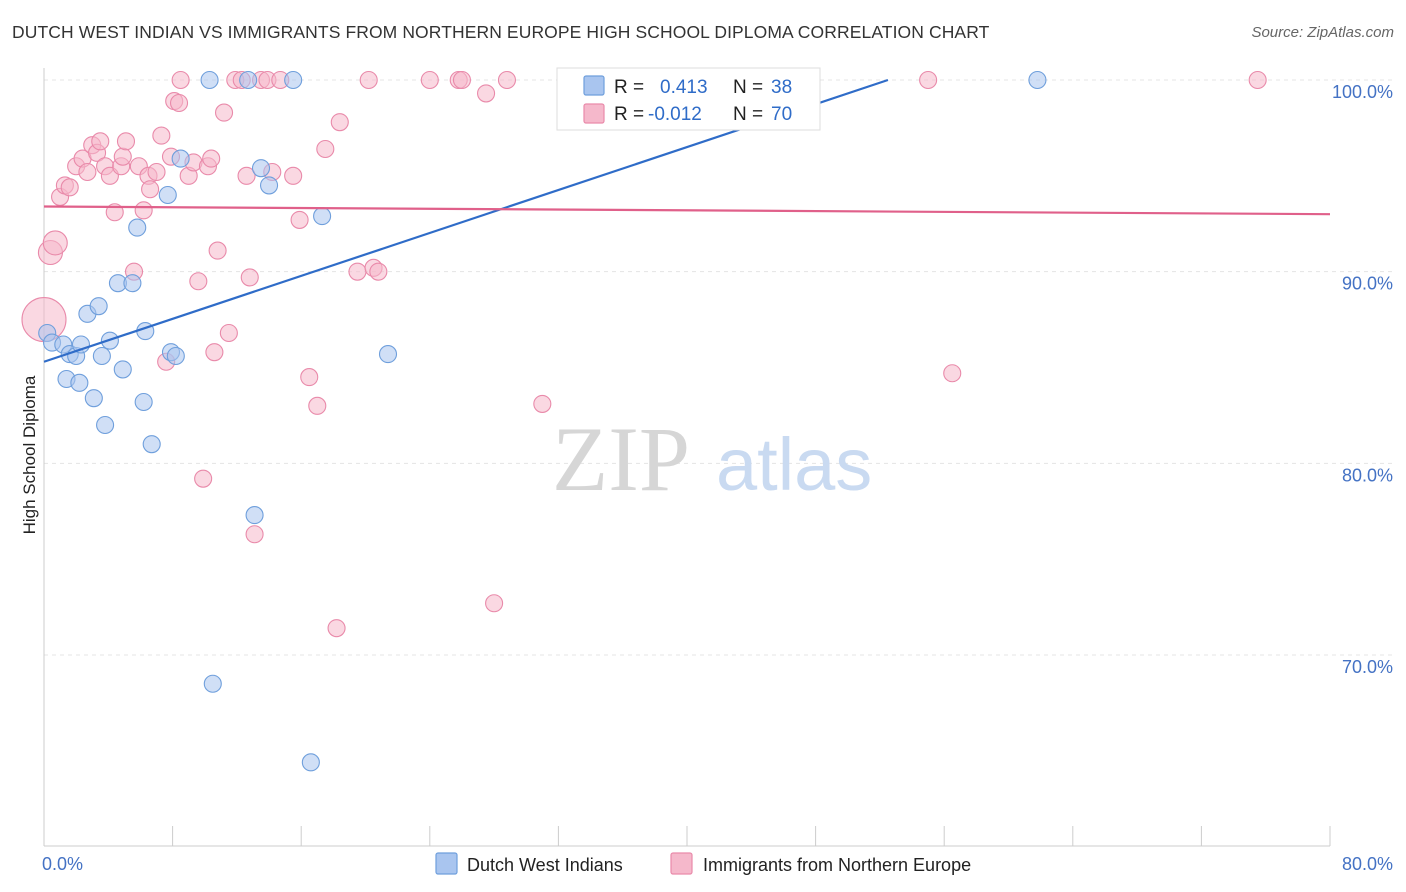 Image resolution: width=1406 pixels, height=892 pixels. Describe the element at coordinates (748, 87) in the screenshot. I see `legend-n-label-1: N =` at that location.